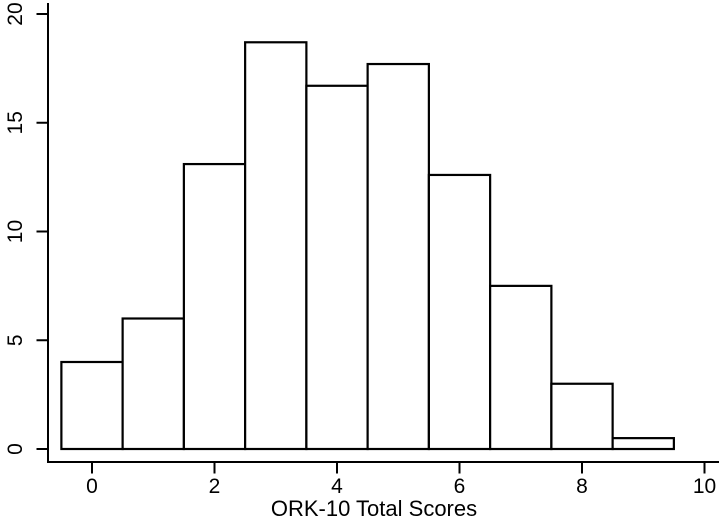 This screenshot has height=522, width=719. Describe the element at coordinates (337, 486) in the screenshot. I see `x-tick-label: 4` at that location.